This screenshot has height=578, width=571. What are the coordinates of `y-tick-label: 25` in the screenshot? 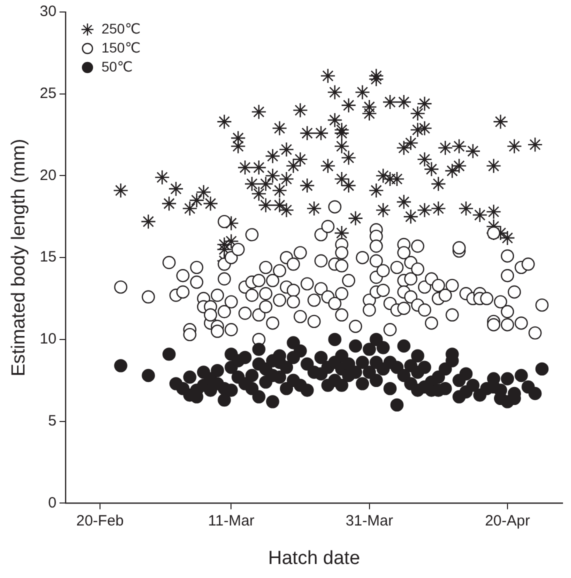 It's located at (48, 93).